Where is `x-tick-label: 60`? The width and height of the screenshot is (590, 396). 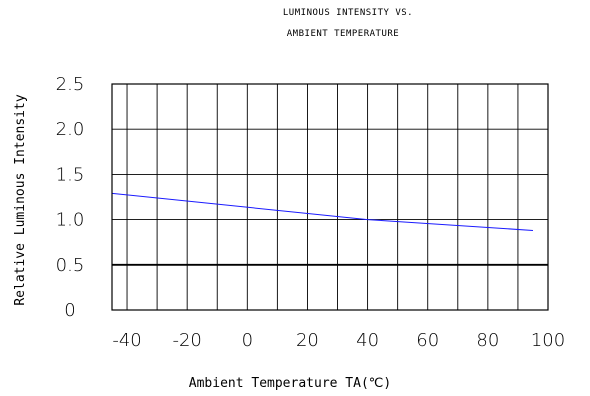
x-tick-label: 60 is located at coordinates (427, 340).